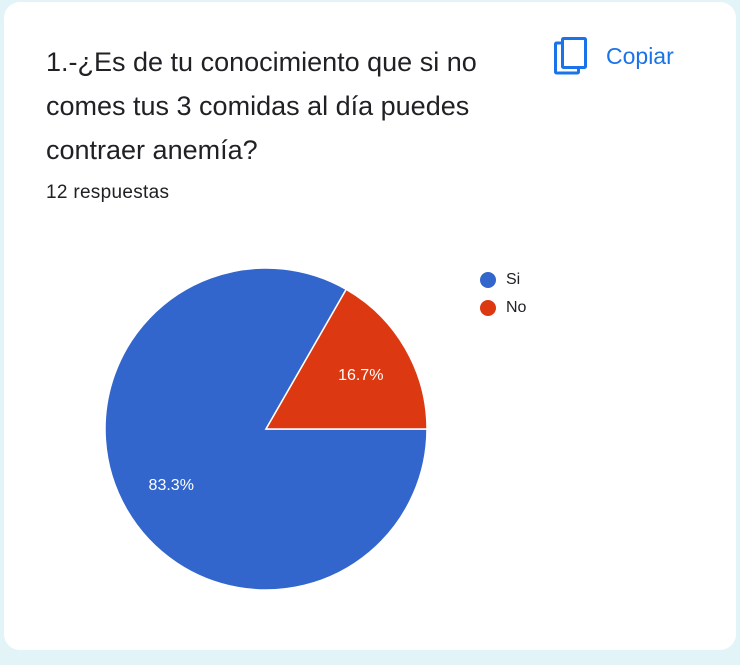 The height and width of the screenshot is (665, 740). Describe the element at coordinates (346, 359) in the screenshot. I see `pie-slice-no` at that location.